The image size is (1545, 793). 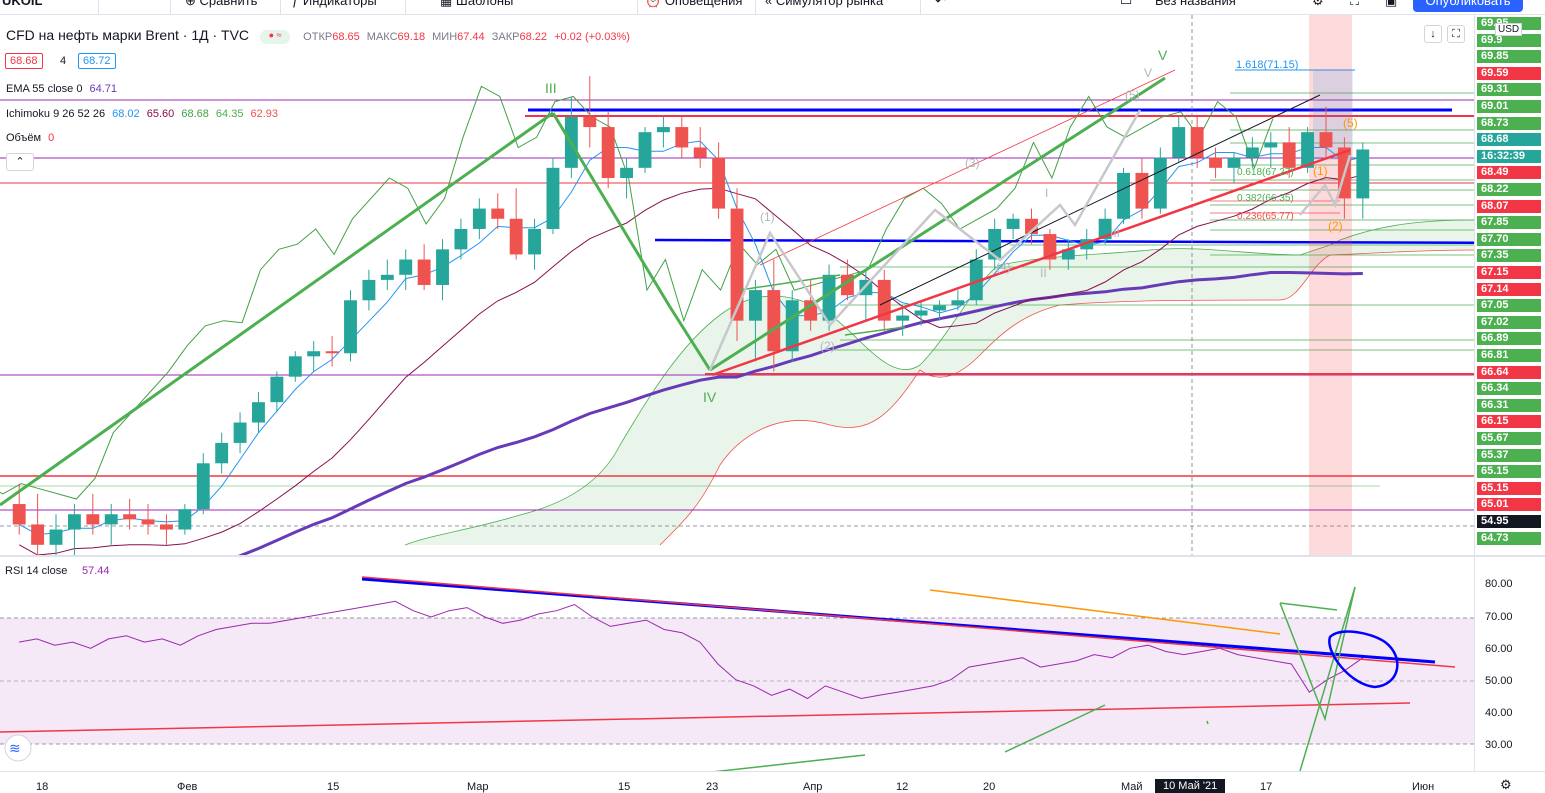 I want to click on time-tick: 12, so click(x=902, y=787).